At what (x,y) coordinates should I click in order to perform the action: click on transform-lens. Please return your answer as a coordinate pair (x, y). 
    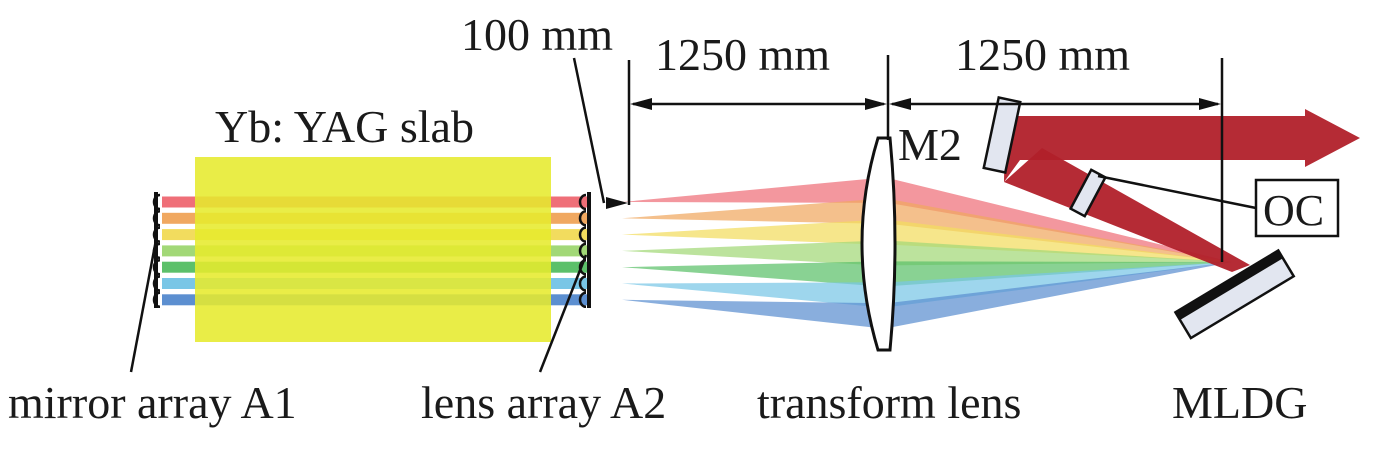
    Looking at the image, I should click on (878, 244).